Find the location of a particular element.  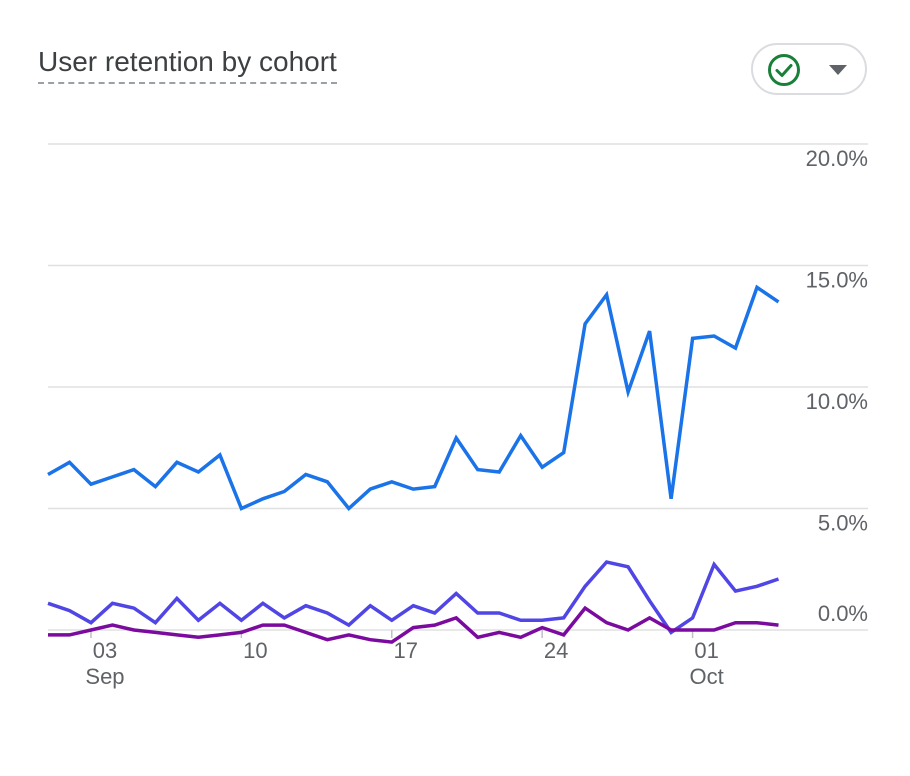

check-circle-icon is located at coordinates (784, 70).